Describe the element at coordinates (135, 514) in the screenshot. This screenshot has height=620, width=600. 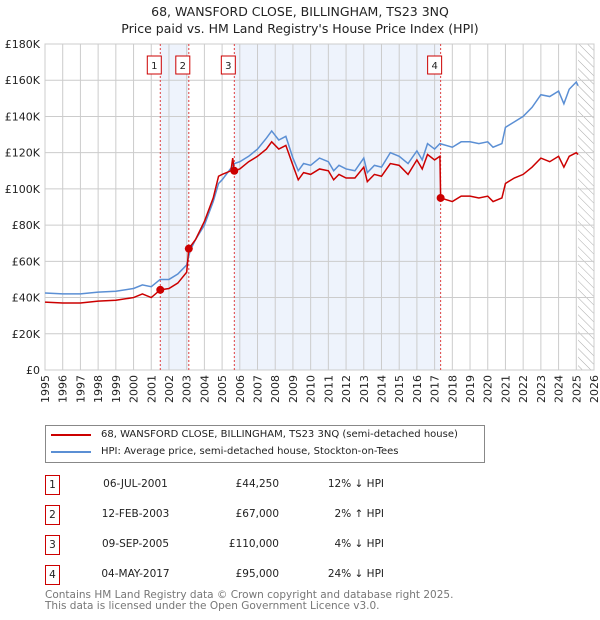
I see `sale-date: 12-FEB-2003` at that location.